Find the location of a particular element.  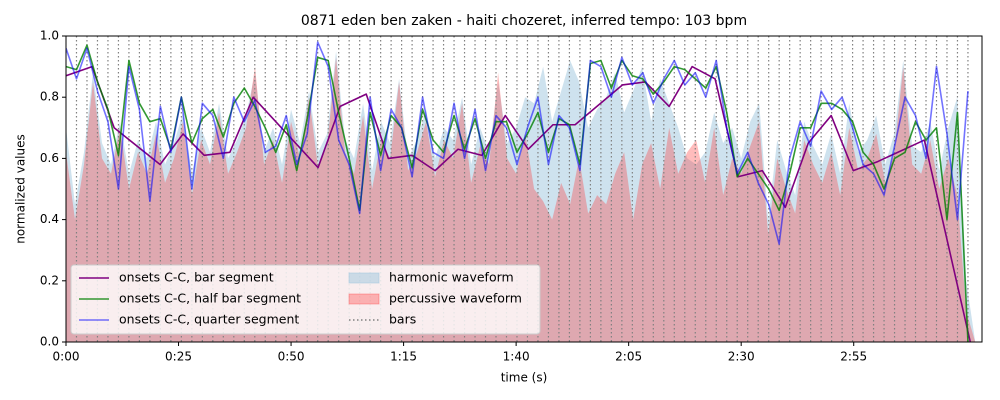

legend-label: onsets C-C, half bar segment is located at coordinates (210, 298).